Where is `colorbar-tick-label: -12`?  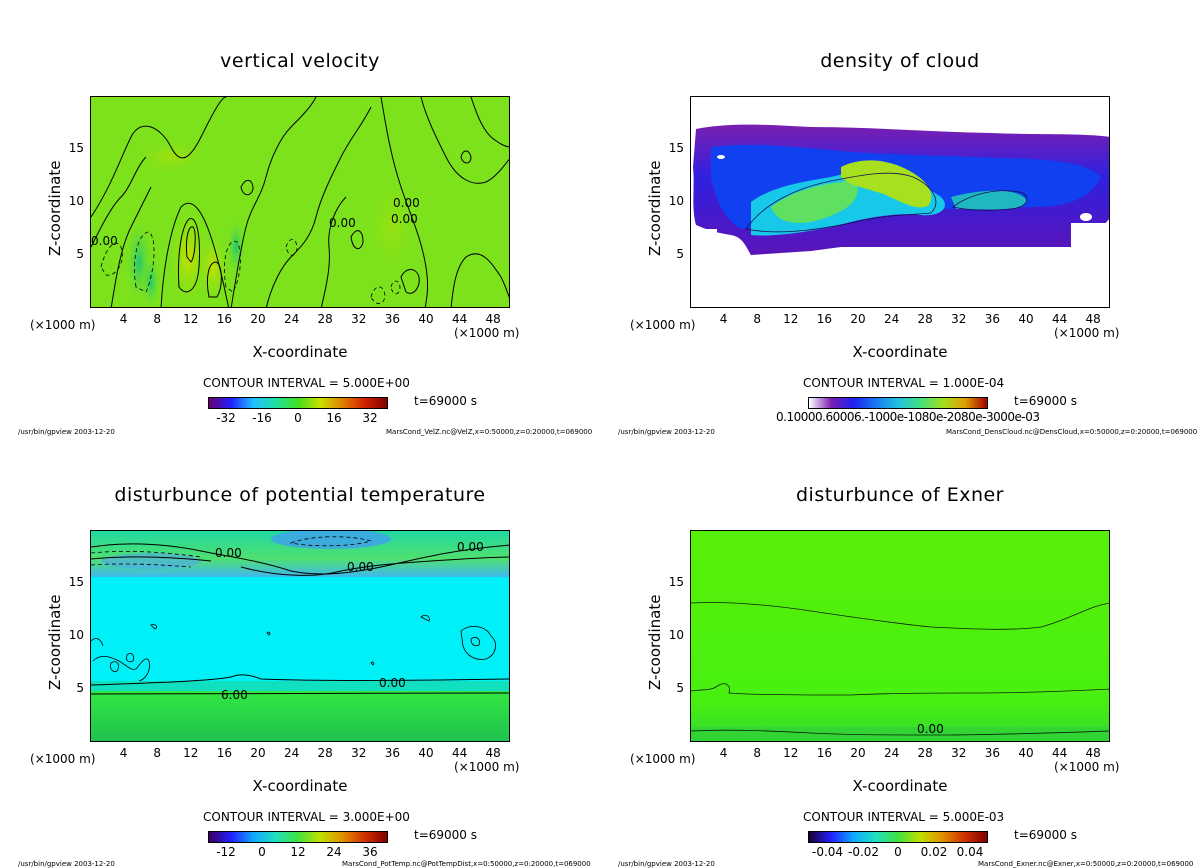
colorbar-tick-label: -12 is located at coordinates (226, 852).